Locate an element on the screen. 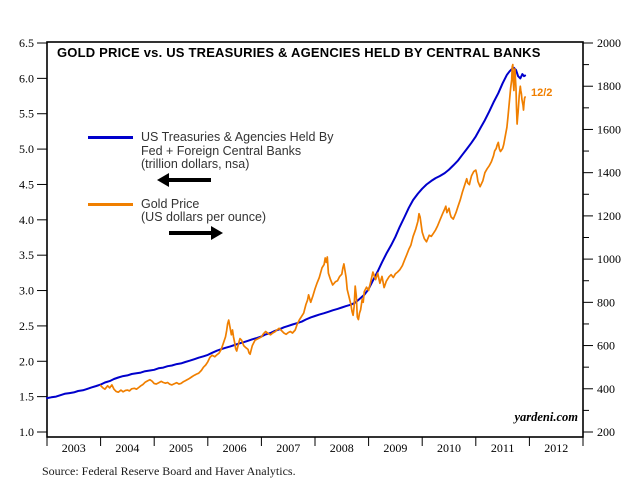  x-axis-year-label: 2007 is located at coordinates (288, 448).